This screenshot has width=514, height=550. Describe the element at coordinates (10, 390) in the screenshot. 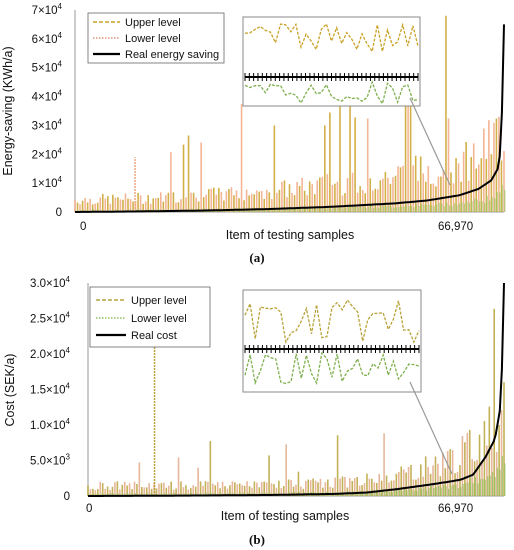

I see `y-axis-label: Cost (SEK/a)` at that location.